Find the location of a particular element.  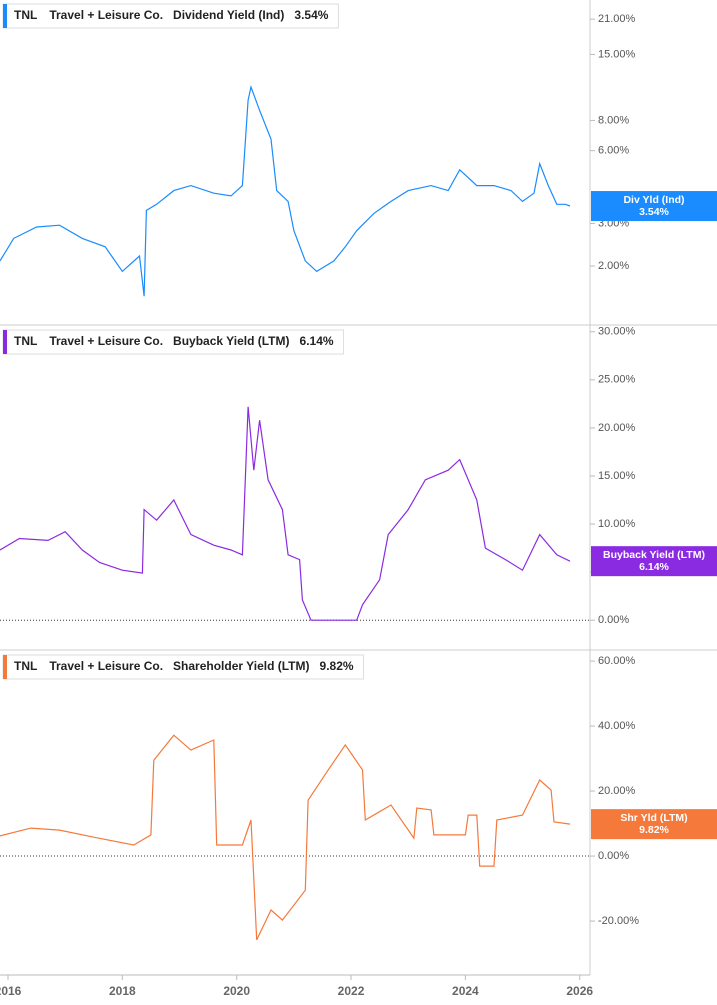

y-tick-label: 10.00% is located at coordinates (617, 524).